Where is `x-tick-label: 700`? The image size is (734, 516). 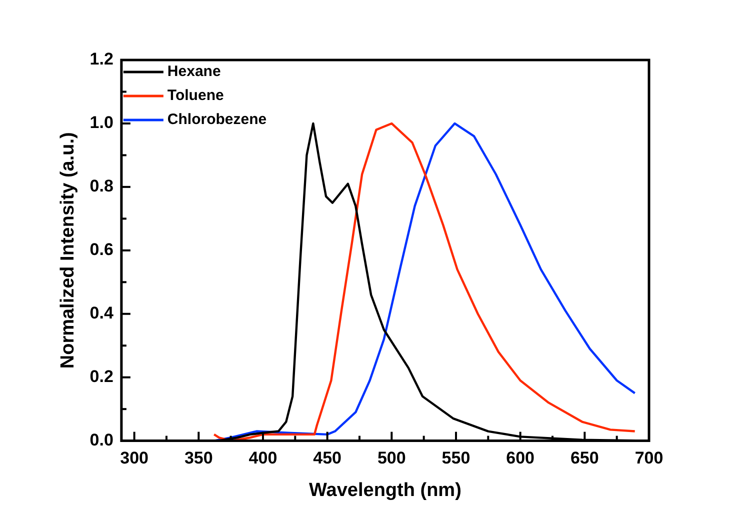 x-tick-label: 700 is located at coordinates (649, 458).